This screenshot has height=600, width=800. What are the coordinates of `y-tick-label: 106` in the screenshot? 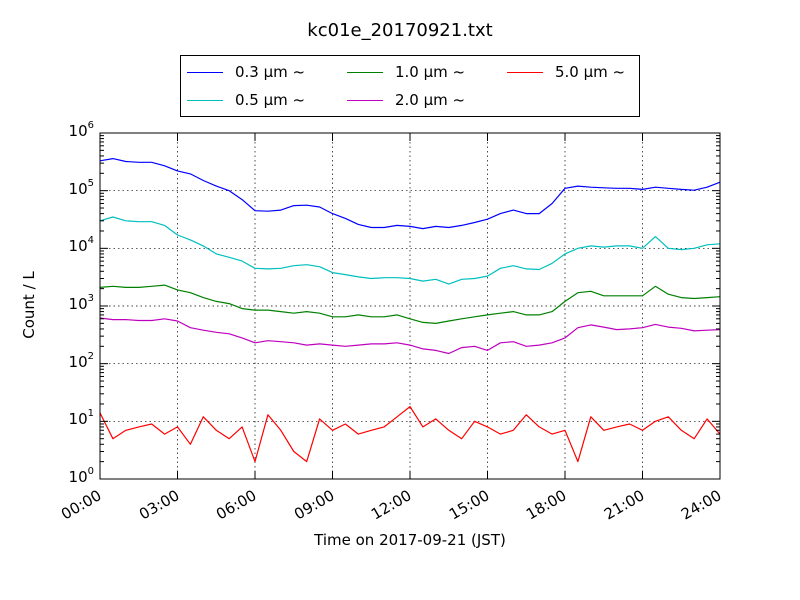 It's located at (73, 130).